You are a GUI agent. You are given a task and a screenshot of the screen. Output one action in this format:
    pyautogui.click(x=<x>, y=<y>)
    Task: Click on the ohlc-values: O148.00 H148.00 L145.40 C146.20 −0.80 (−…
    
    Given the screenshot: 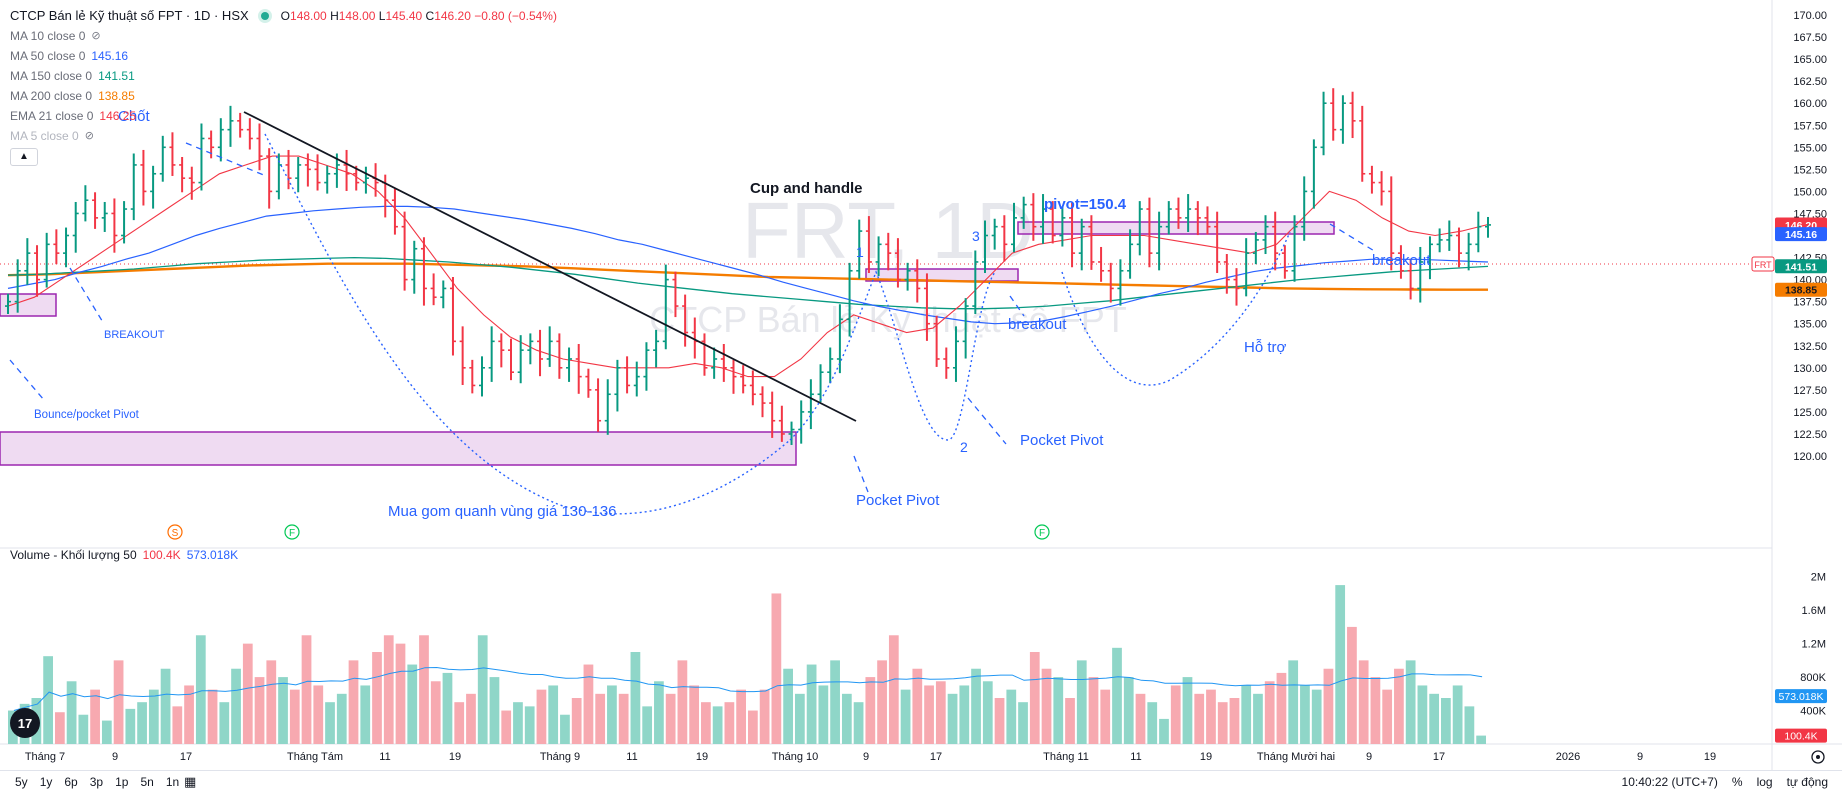 What is the action you would take?
    pyautogui.click(x=418, y=16)
    